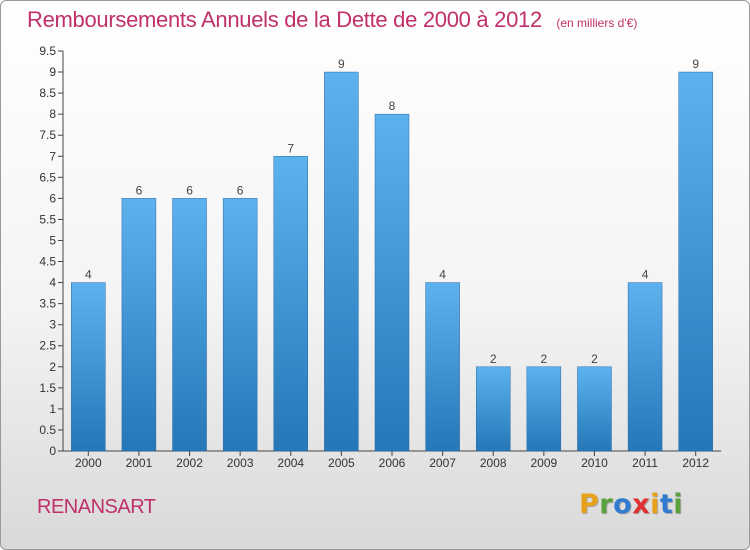 The width and height of the screenshot is (750, 550). I want to click on x-tick-label: 2001, so click(139, 463).